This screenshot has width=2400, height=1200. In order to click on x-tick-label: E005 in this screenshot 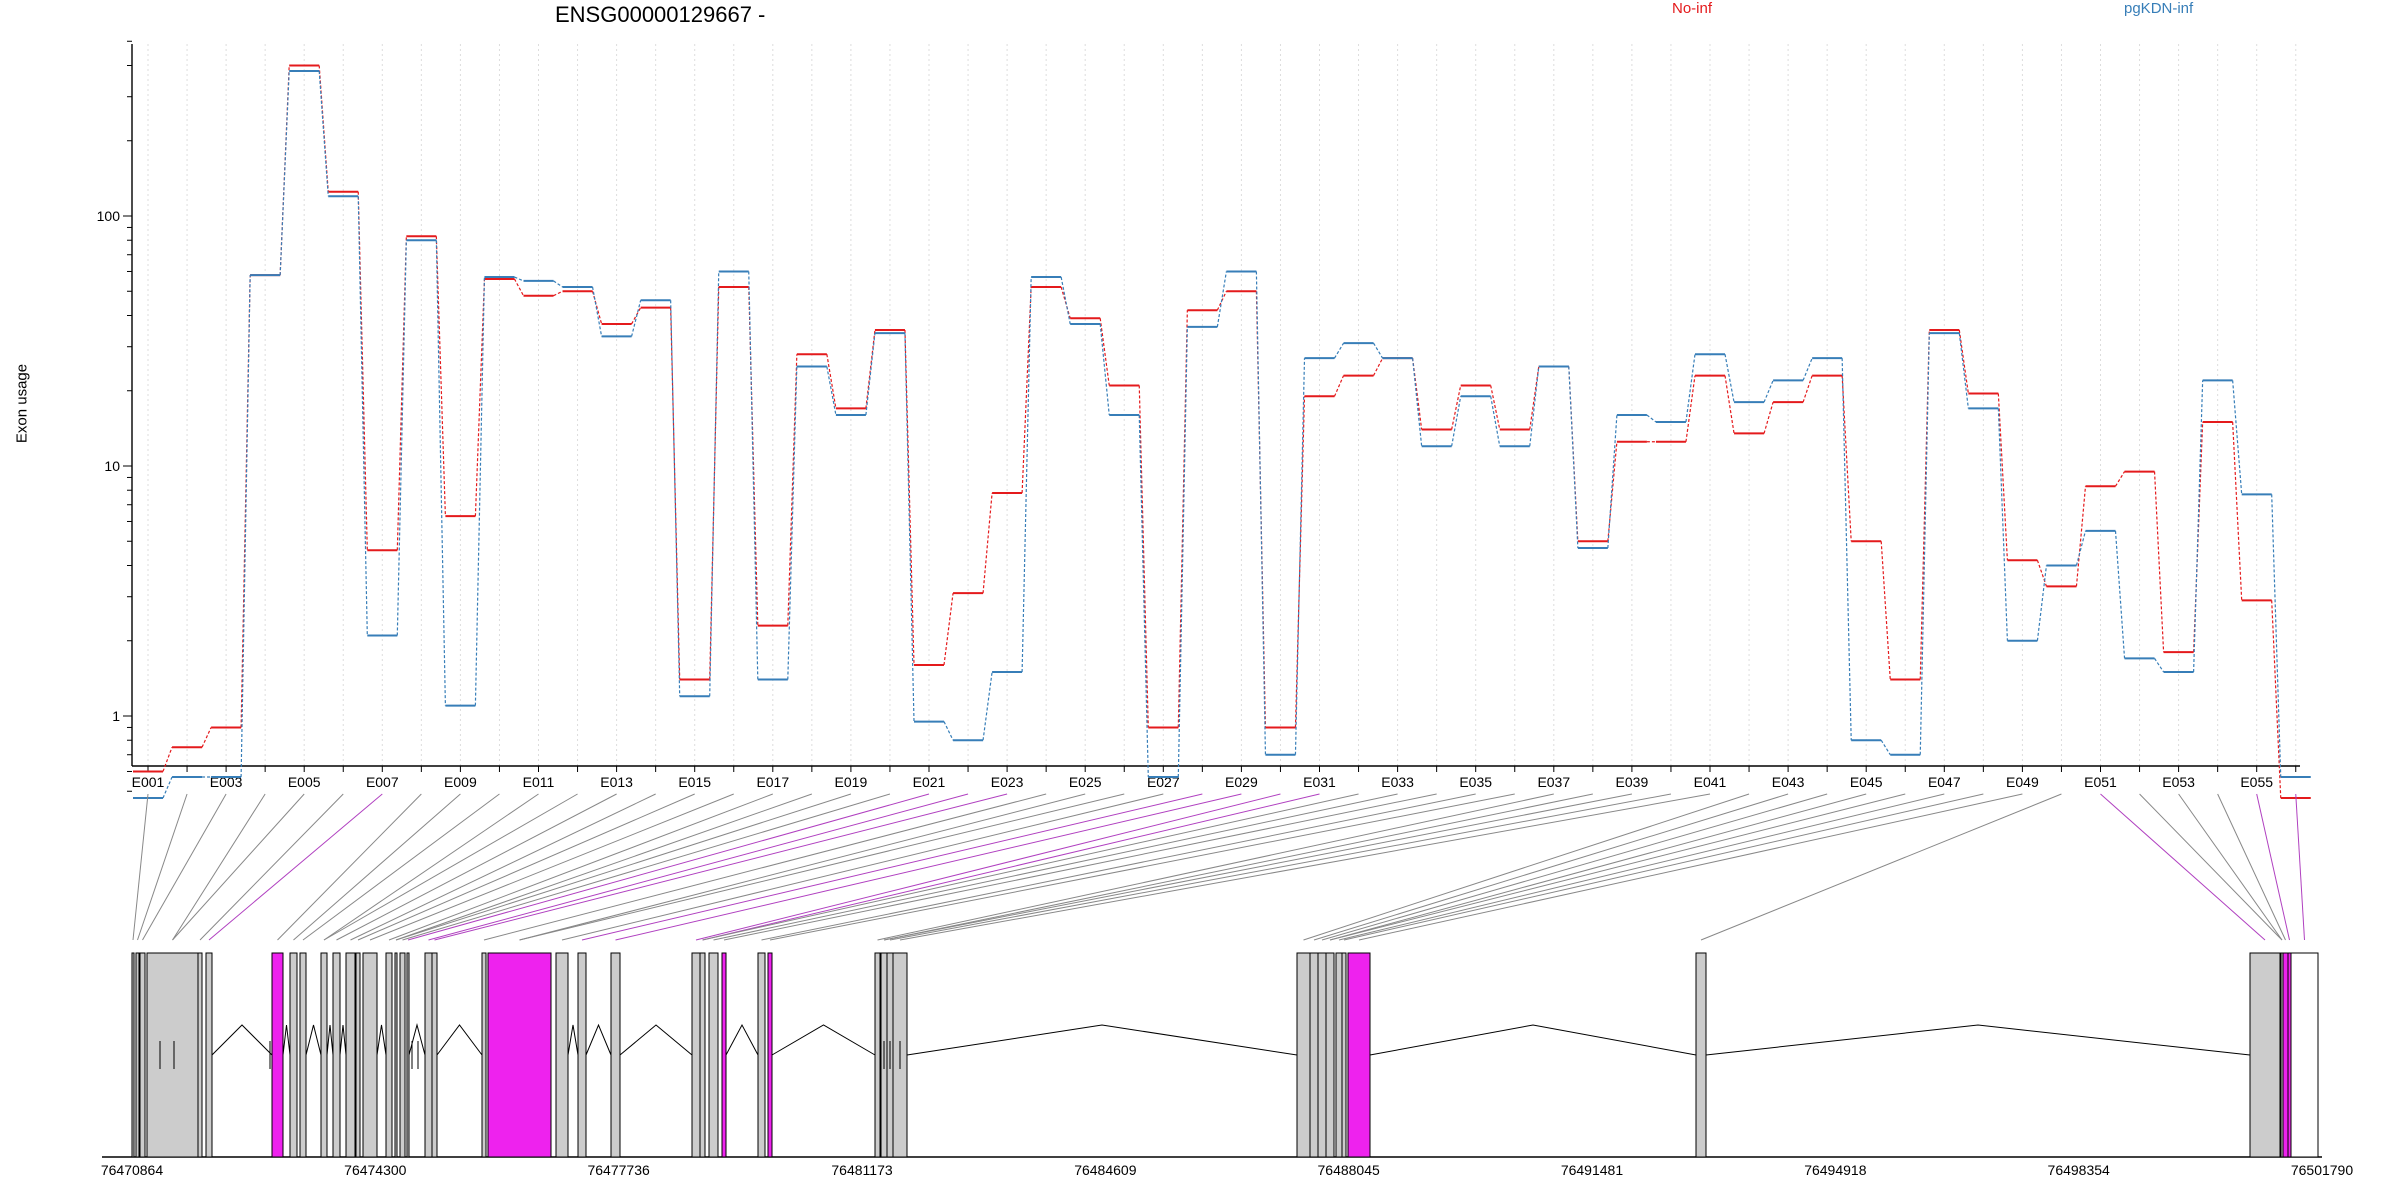, I will do `click(304, 782)`.